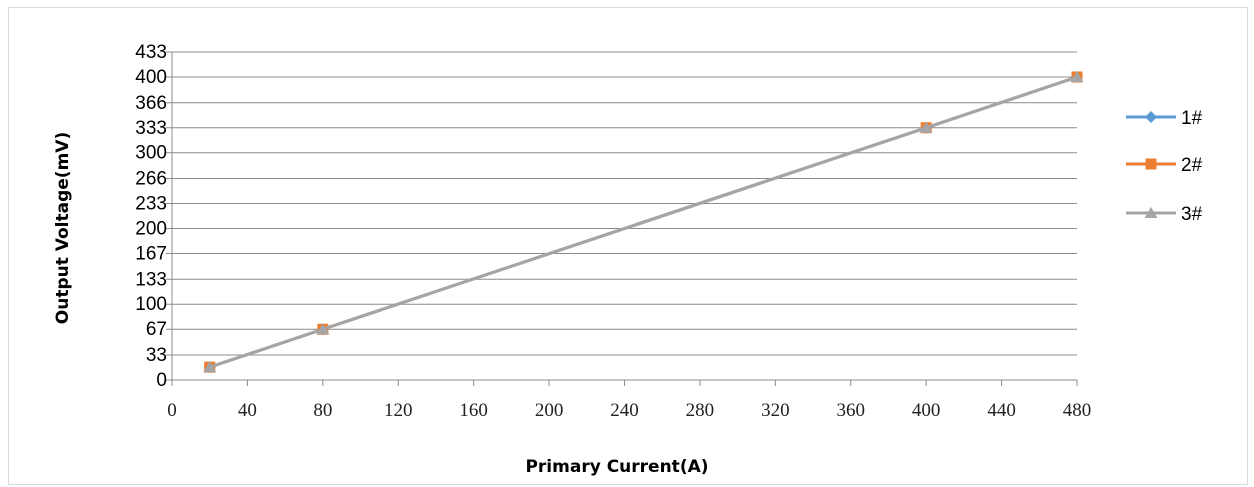 Image resolution: width=1254 pixels, height=487 pixels. I want to click on y-tick-label: 366, so click(151, 103).